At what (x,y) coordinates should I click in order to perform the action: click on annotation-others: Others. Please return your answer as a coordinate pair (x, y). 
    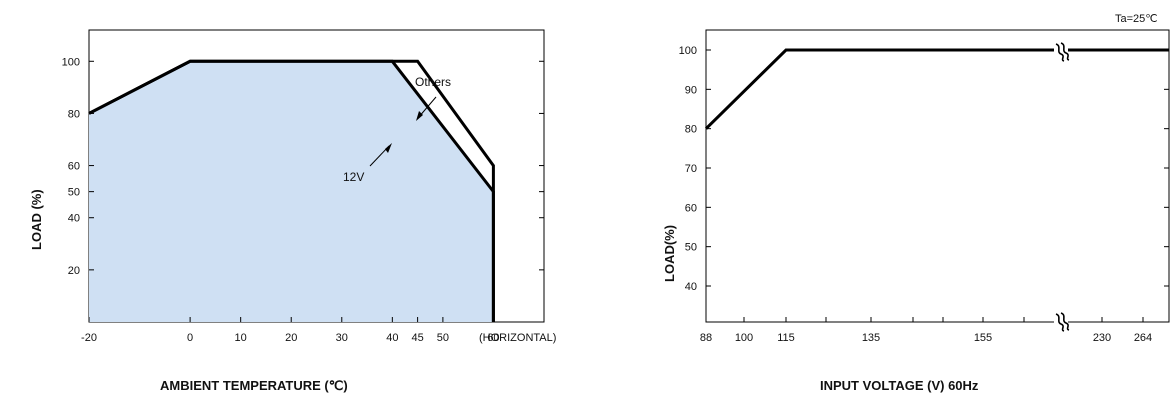
    Looking at the image, I should click on (433, 82).